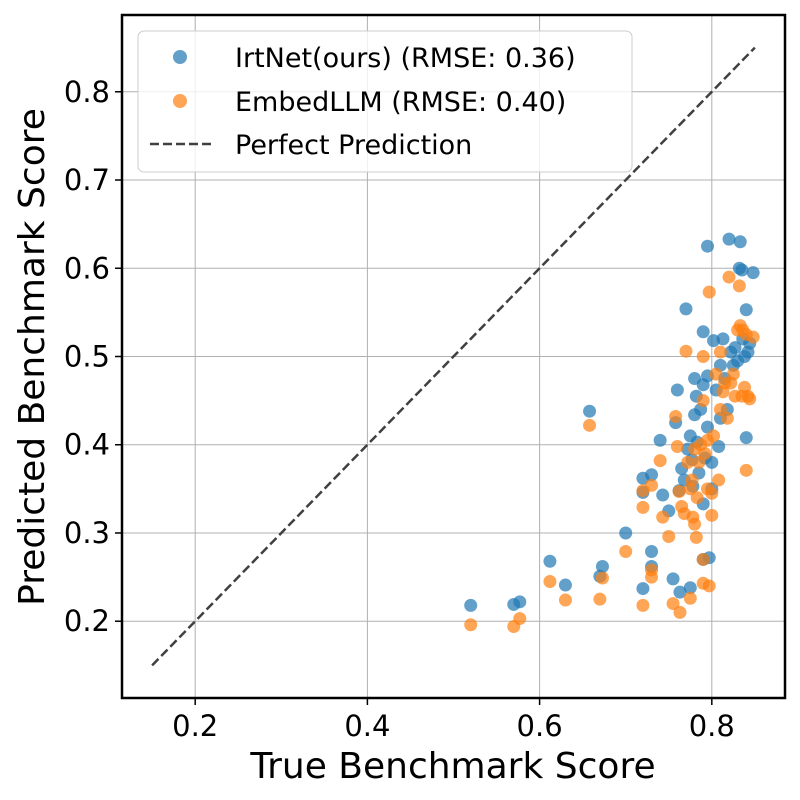 Image resolution: width=800 pixels, height=800 pixels. Describe the element at coordinates (367, 726) in the screenshot. I see `x-tick-label: 0.4` at that location.